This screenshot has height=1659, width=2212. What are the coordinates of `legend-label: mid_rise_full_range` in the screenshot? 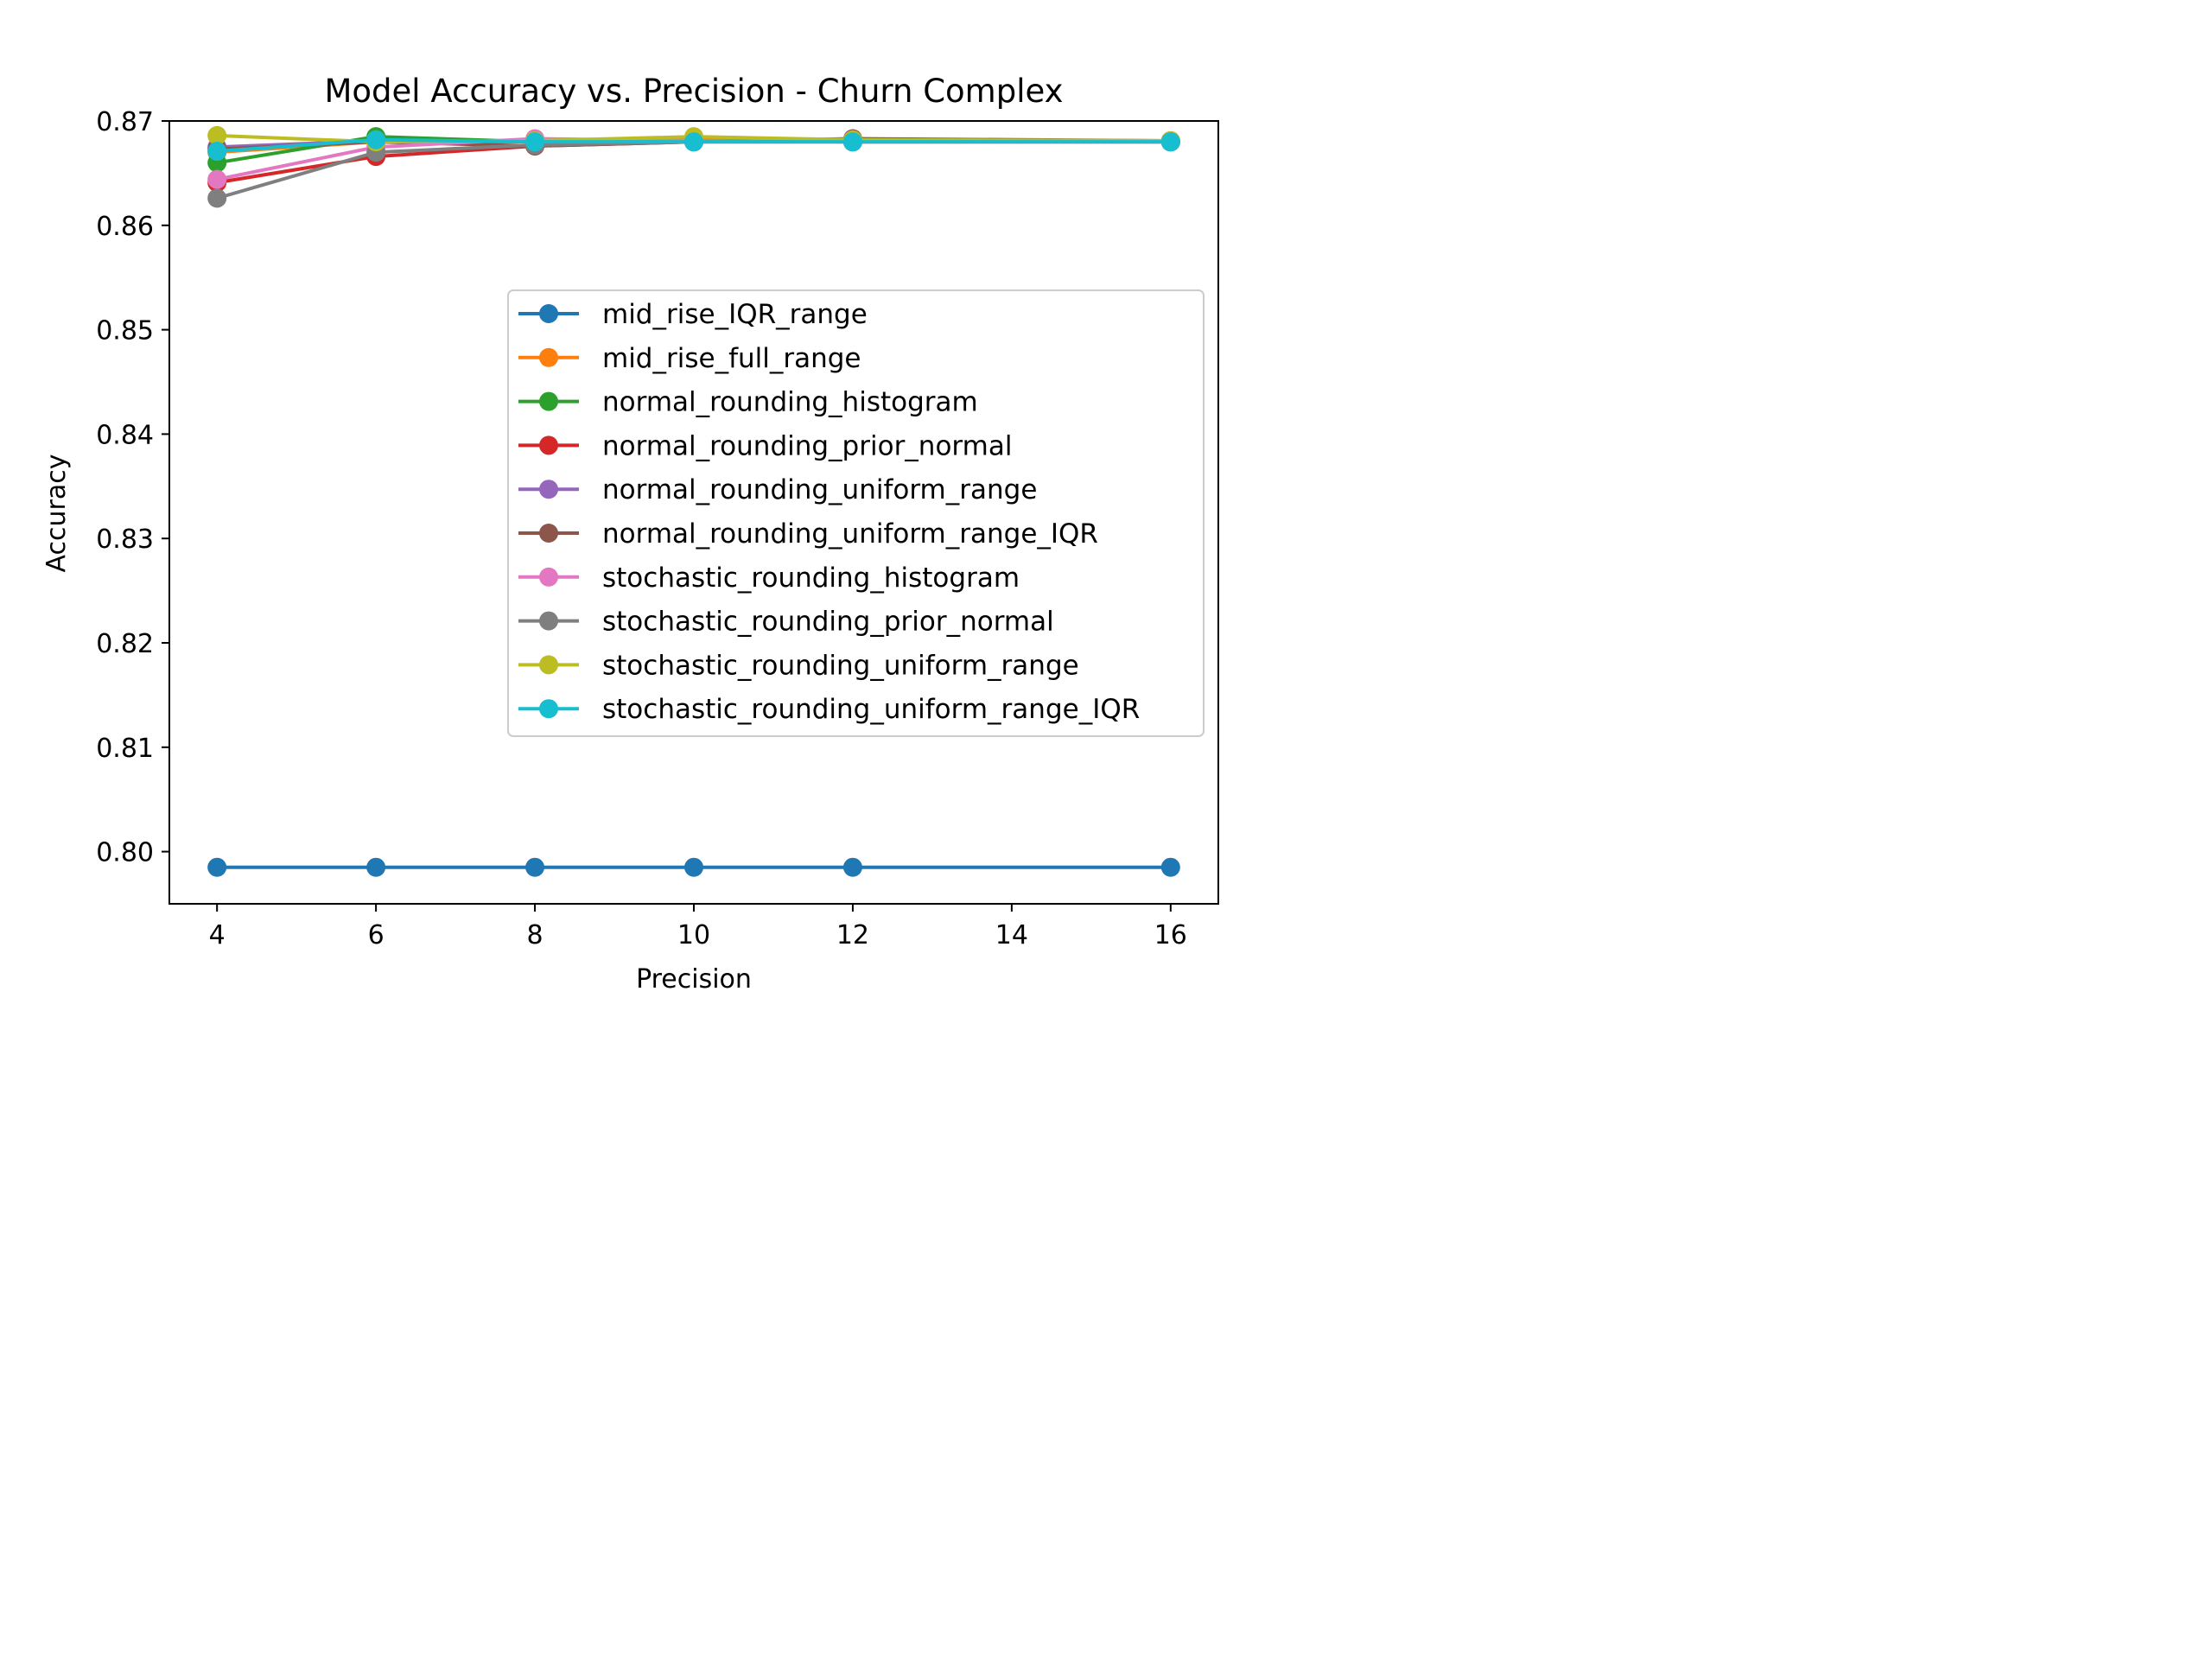 It's located at (731, 358).